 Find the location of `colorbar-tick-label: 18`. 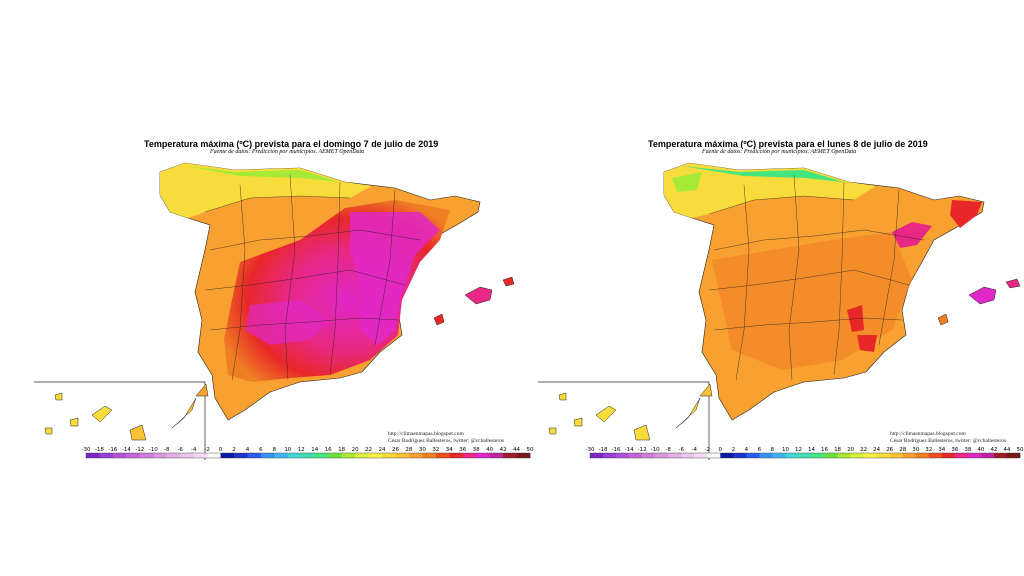

colorbar-tick-label: 18 is located at coordinates (341, 450).